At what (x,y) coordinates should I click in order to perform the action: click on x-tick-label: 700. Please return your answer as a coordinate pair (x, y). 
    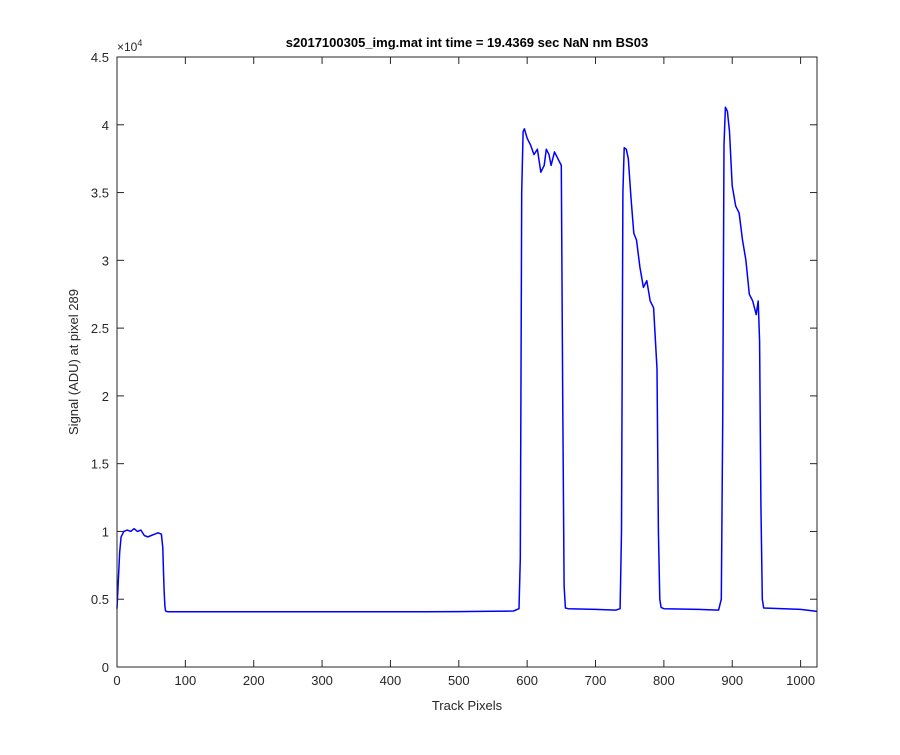
    Looking at the image, I should click on (596, 680).